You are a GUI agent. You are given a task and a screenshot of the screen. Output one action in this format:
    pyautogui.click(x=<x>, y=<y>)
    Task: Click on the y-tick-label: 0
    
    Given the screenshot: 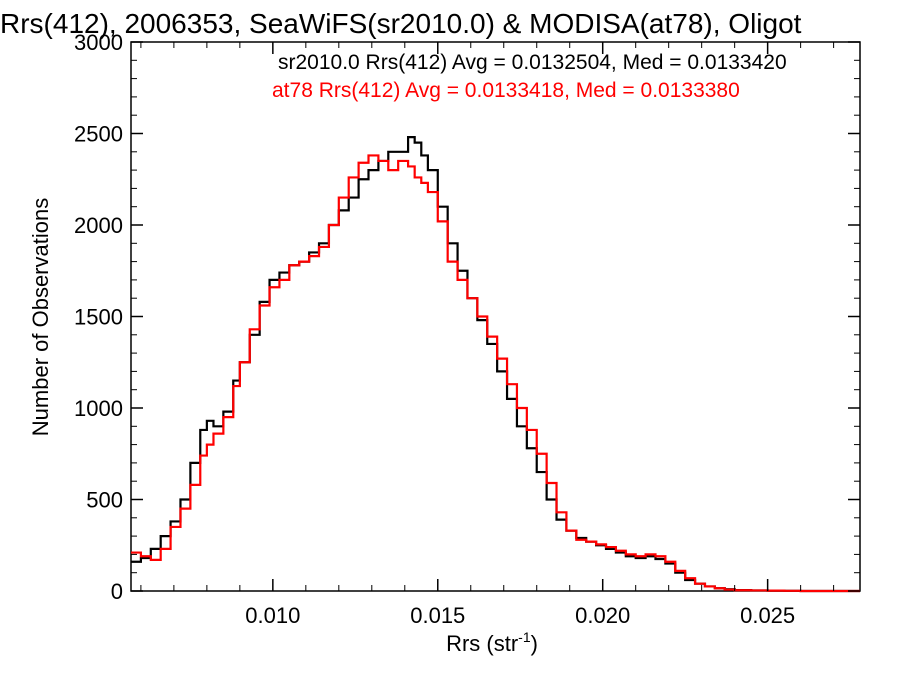 What is the action you would take?
    pyautogui.click(x=117, y=591)
    